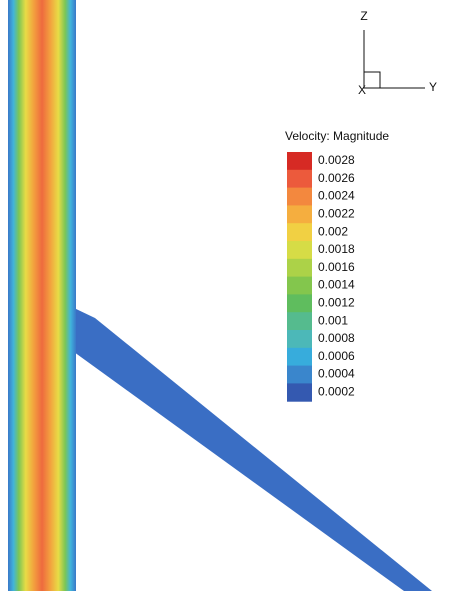  Describe the element at coordinates (336, 356) in the screenshot. I see `legend-label: 0.0006` at that location.